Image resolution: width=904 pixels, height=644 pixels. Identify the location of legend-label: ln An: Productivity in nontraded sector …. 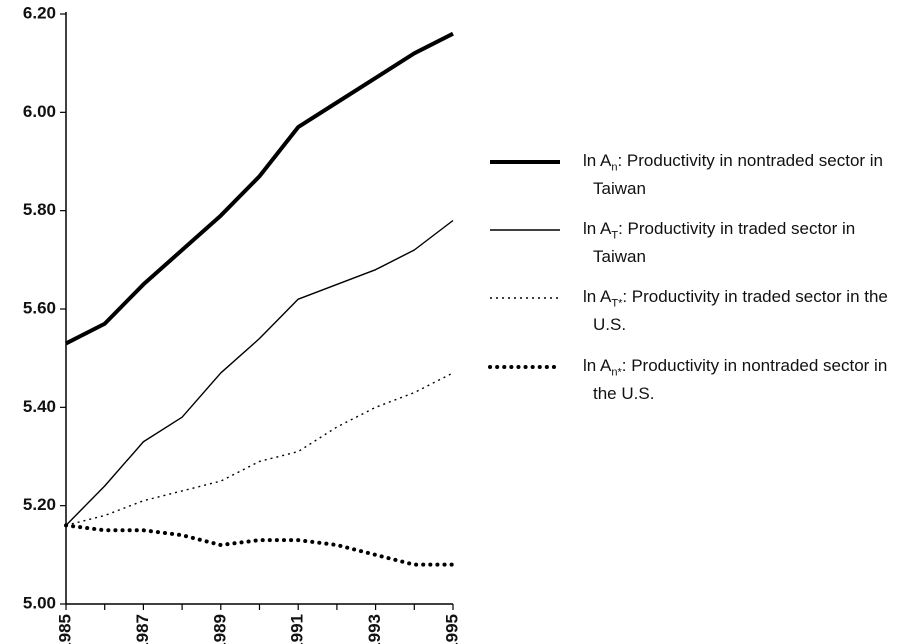
(743, 174).